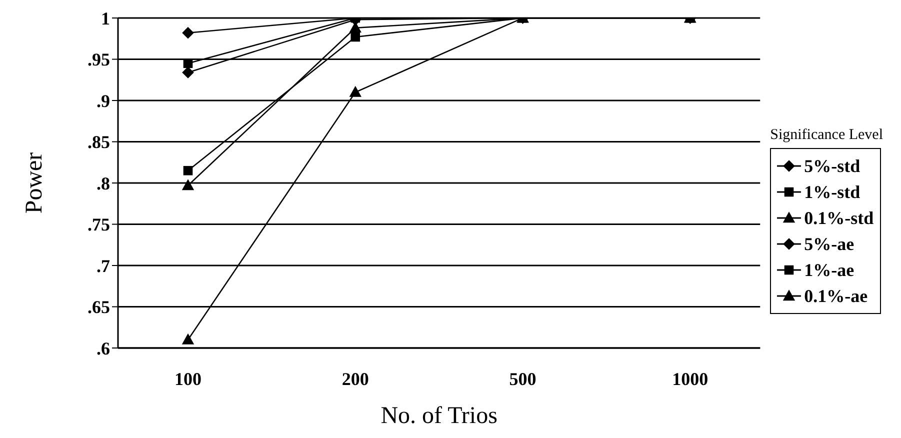 Image resolution: width=901 pixels, height=438 pixels. Describe the element at coordinates (188, 378) in the screenshot. I see `x-tick-label: 100` at that location.